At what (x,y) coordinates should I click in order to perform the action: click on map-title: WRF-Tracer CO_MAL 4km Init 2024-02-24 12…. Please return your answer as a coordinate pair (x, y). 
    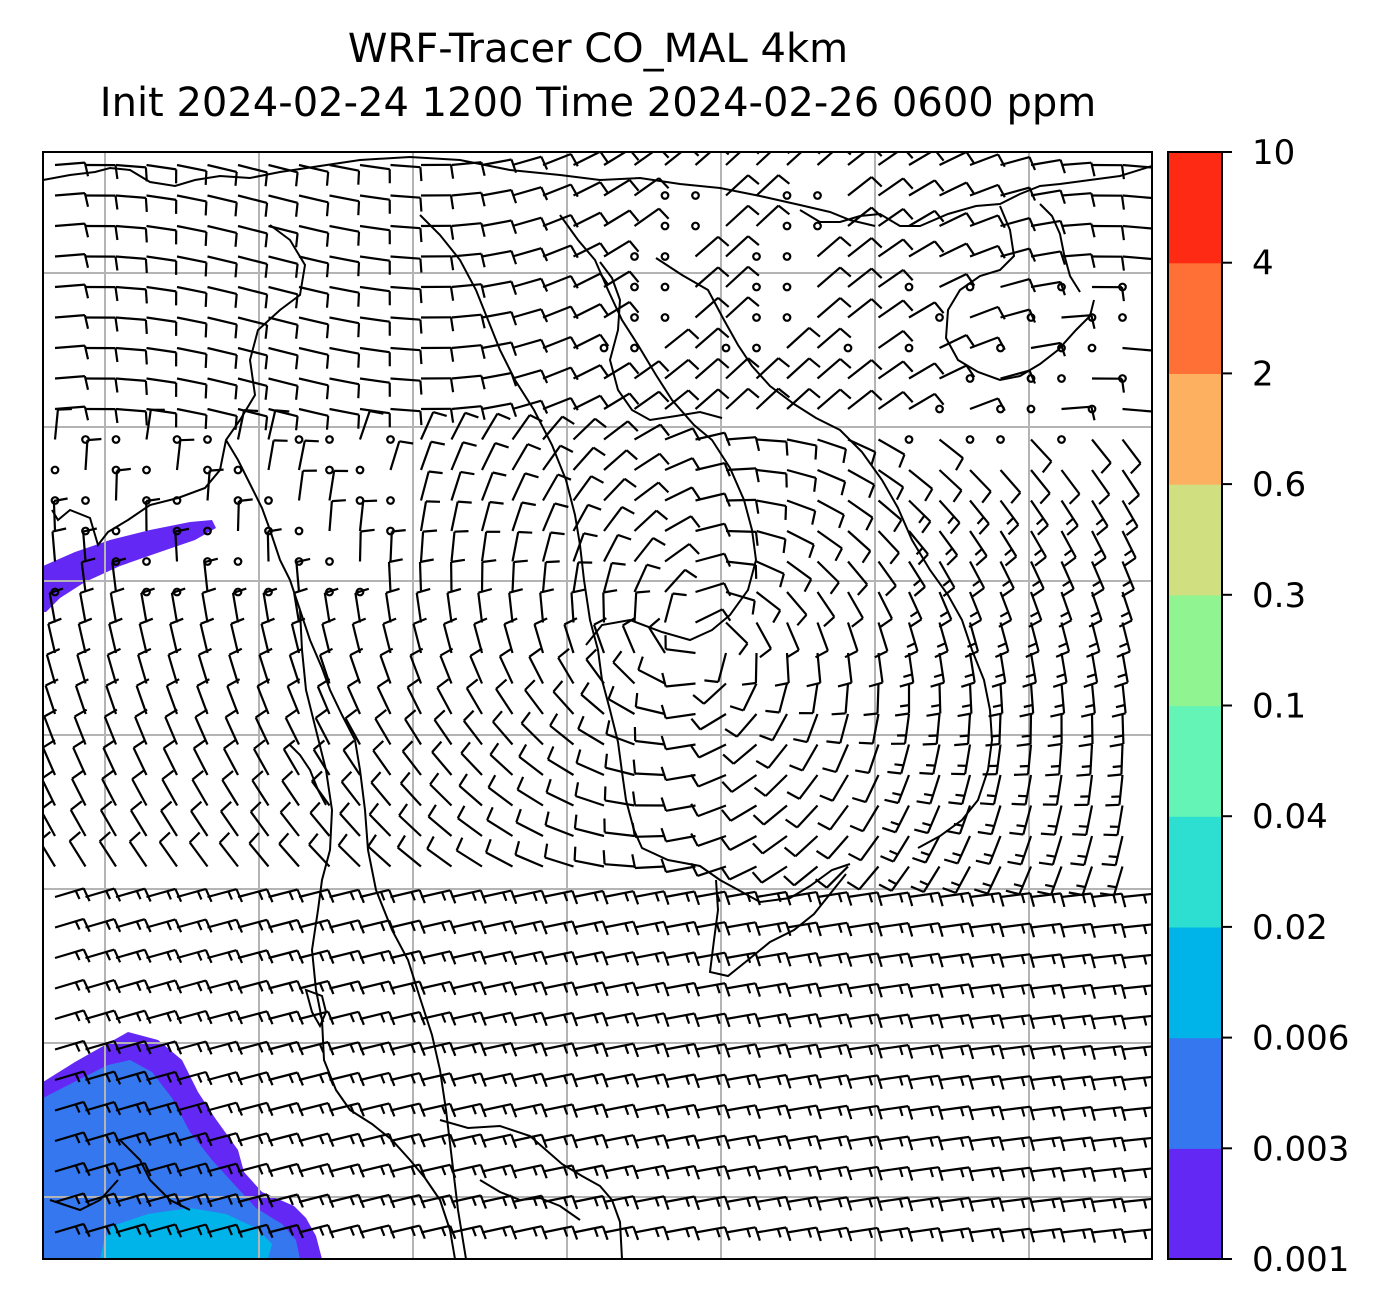
    Looking at the image, I should click on (598, 76).